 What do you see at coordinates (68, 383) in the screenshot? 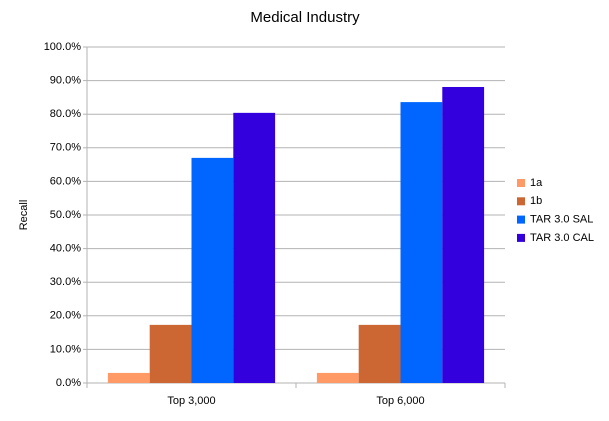
I see `y-tick-label: 0.0%` at bounding box center [68, 383].